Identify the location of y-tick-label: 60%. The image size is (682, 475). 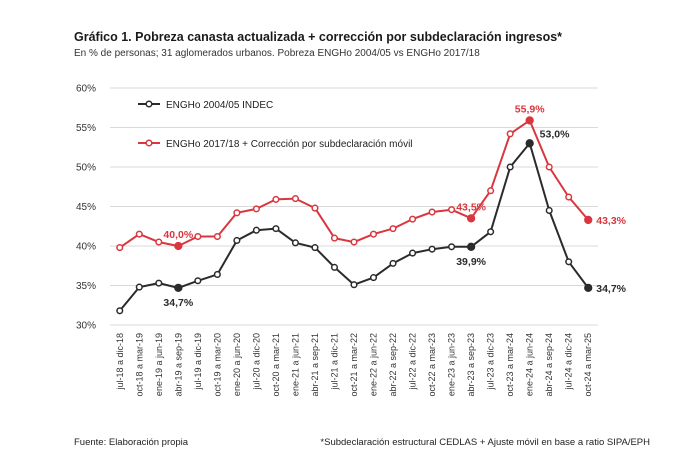
(86, 89).